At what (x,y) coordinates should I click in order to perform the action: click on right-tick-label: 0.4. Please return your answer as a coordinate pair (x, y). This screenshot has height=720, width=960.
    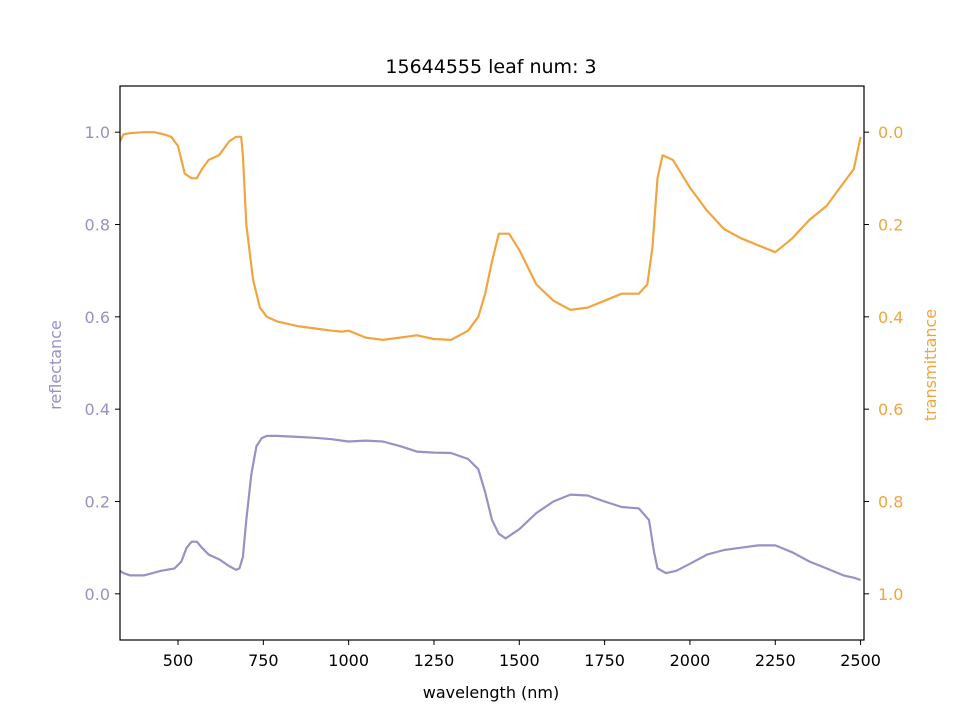
    Looking at the image, I should click on (890, 317).